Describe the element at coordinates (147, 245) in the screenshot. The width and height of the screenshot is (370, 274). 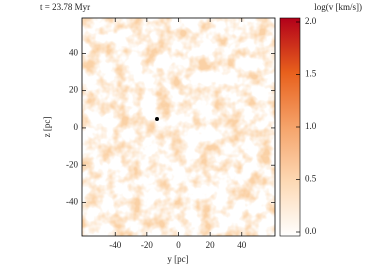
I see `x-tick-label: -20` at that location.